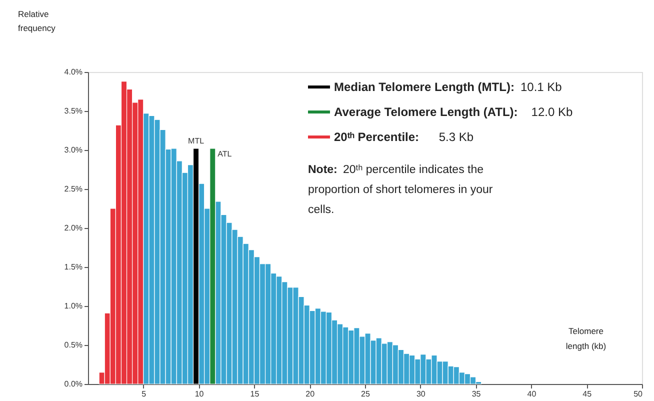 The image size is (654, 401). Describe the element at coordinates (532, 394) in the screenshot. I see `x-tick-label: 40` at that location.